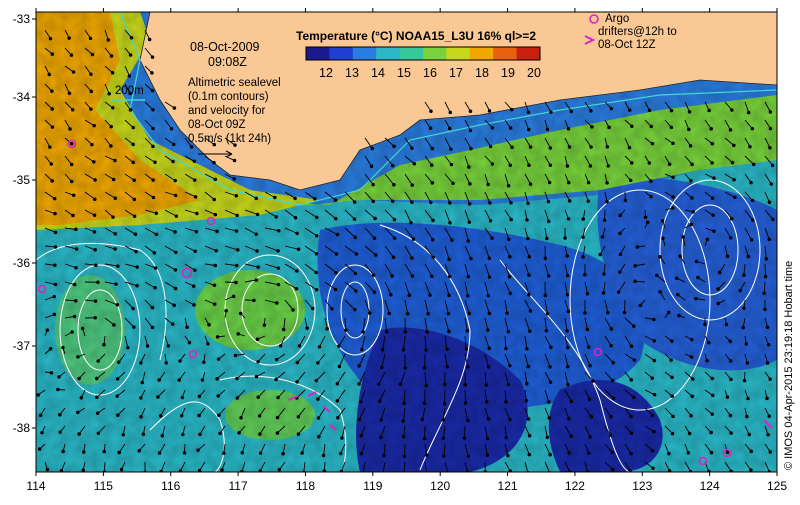 This screenshot has width=800, height=505. What do you see at coordinates (642, 486) in the screenshot?
I see `x-tick-label: 123` at bounding box center [642, 486].